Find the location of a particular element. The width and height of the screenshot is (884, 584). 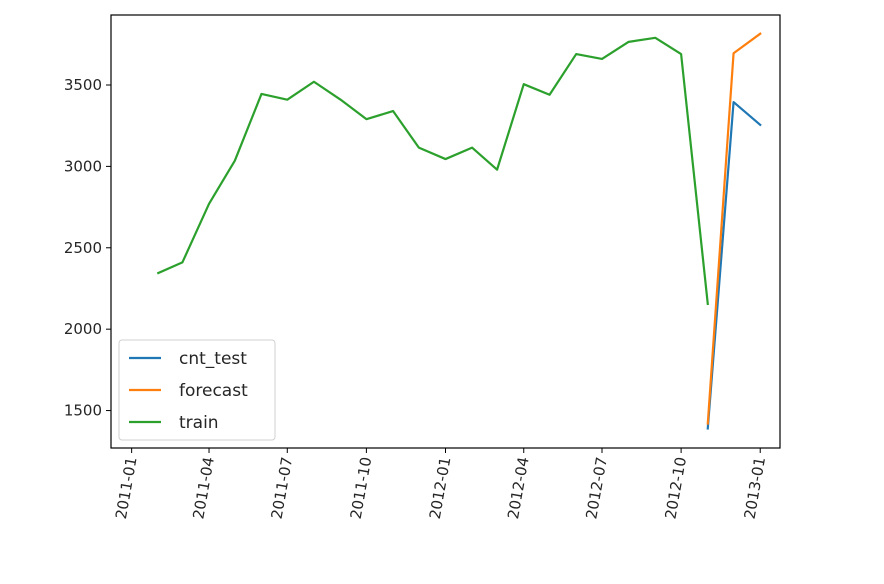

legend-label: train is located at coordinates (199, 423).